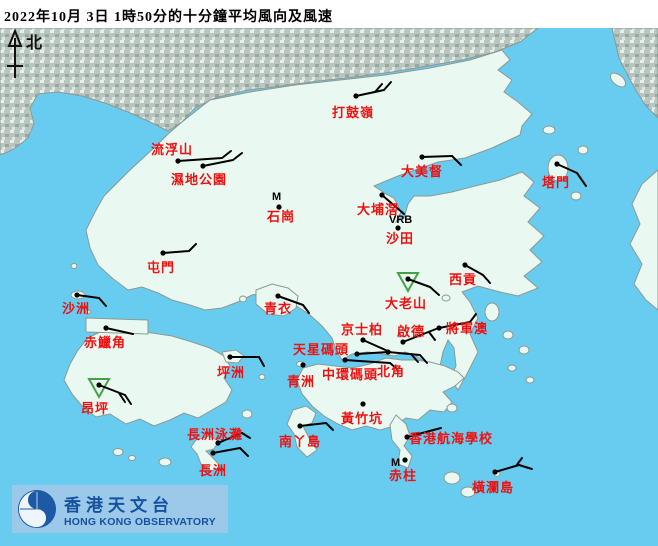  I want to click on station-label: 濕地公園, so click(199, 179).